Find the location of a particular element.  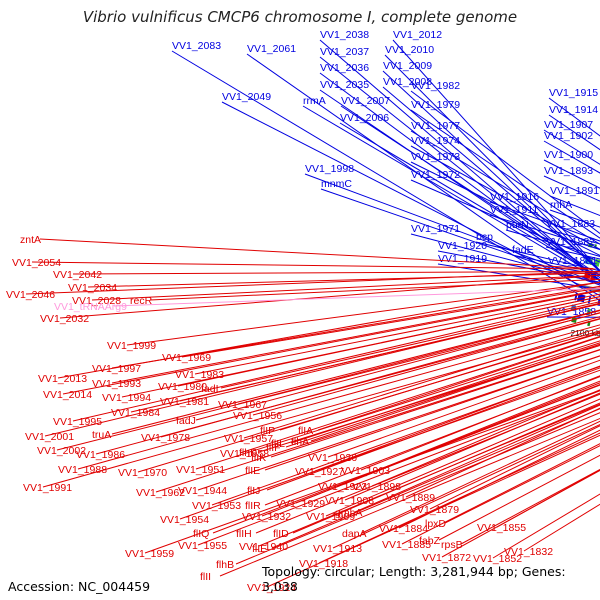

forward-gene-label: VV1_1971 is located at coordinates (435, 229).